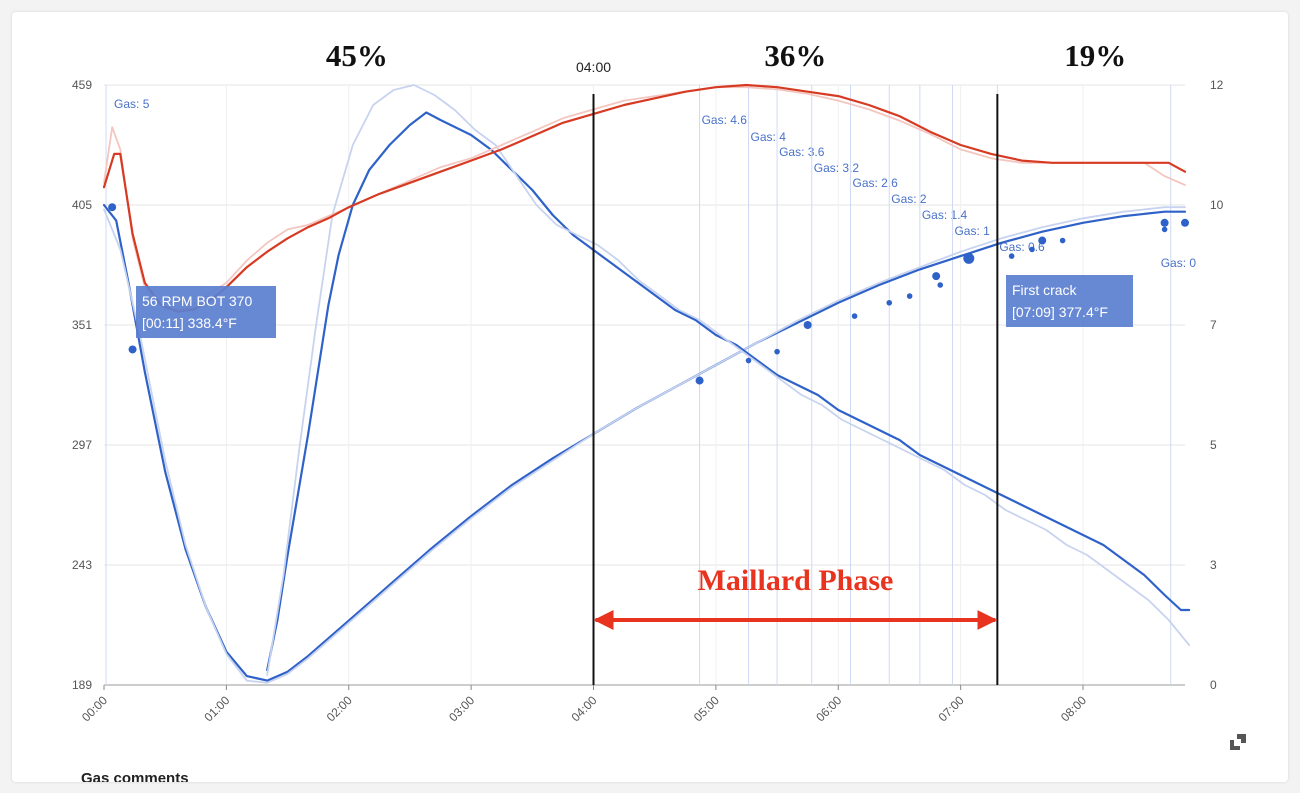 The image size is (1300, 793). What do you see at coordinates (795, 55) in the screenshot?
I see `phase-percent-label: 36%` at bounding box center [795, 55].